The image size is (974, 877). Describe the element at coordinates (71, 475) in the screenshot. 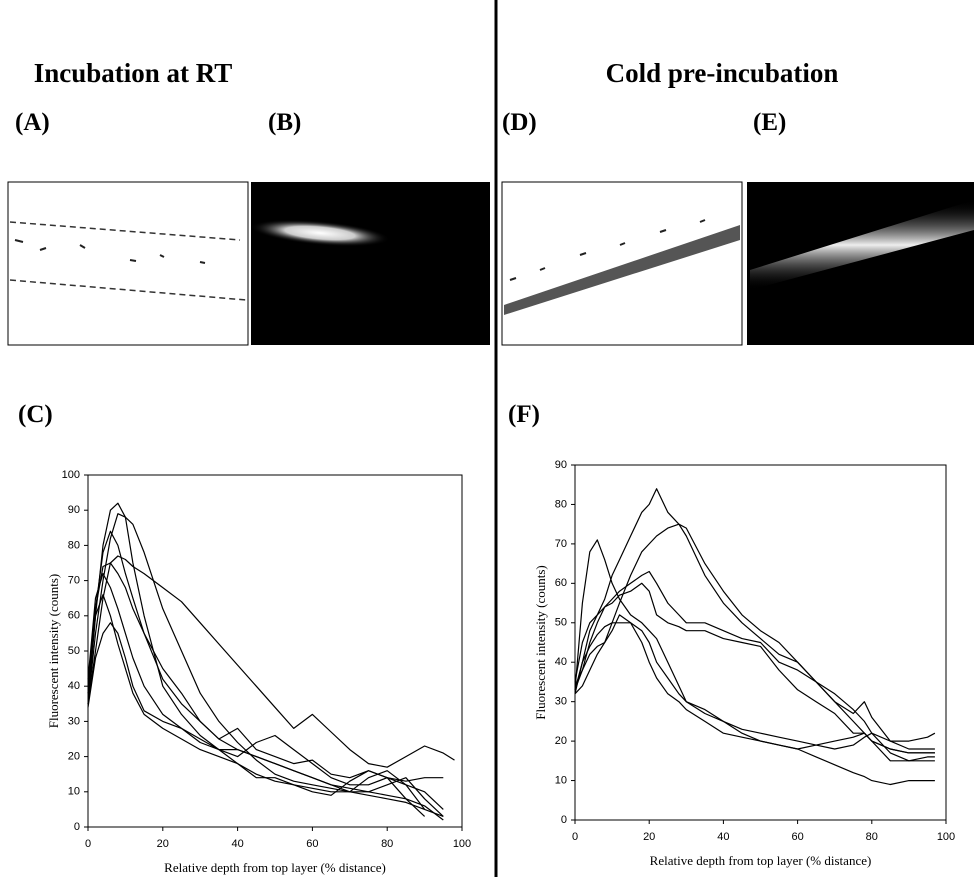

I see `y-tick-label: 100` at that location.